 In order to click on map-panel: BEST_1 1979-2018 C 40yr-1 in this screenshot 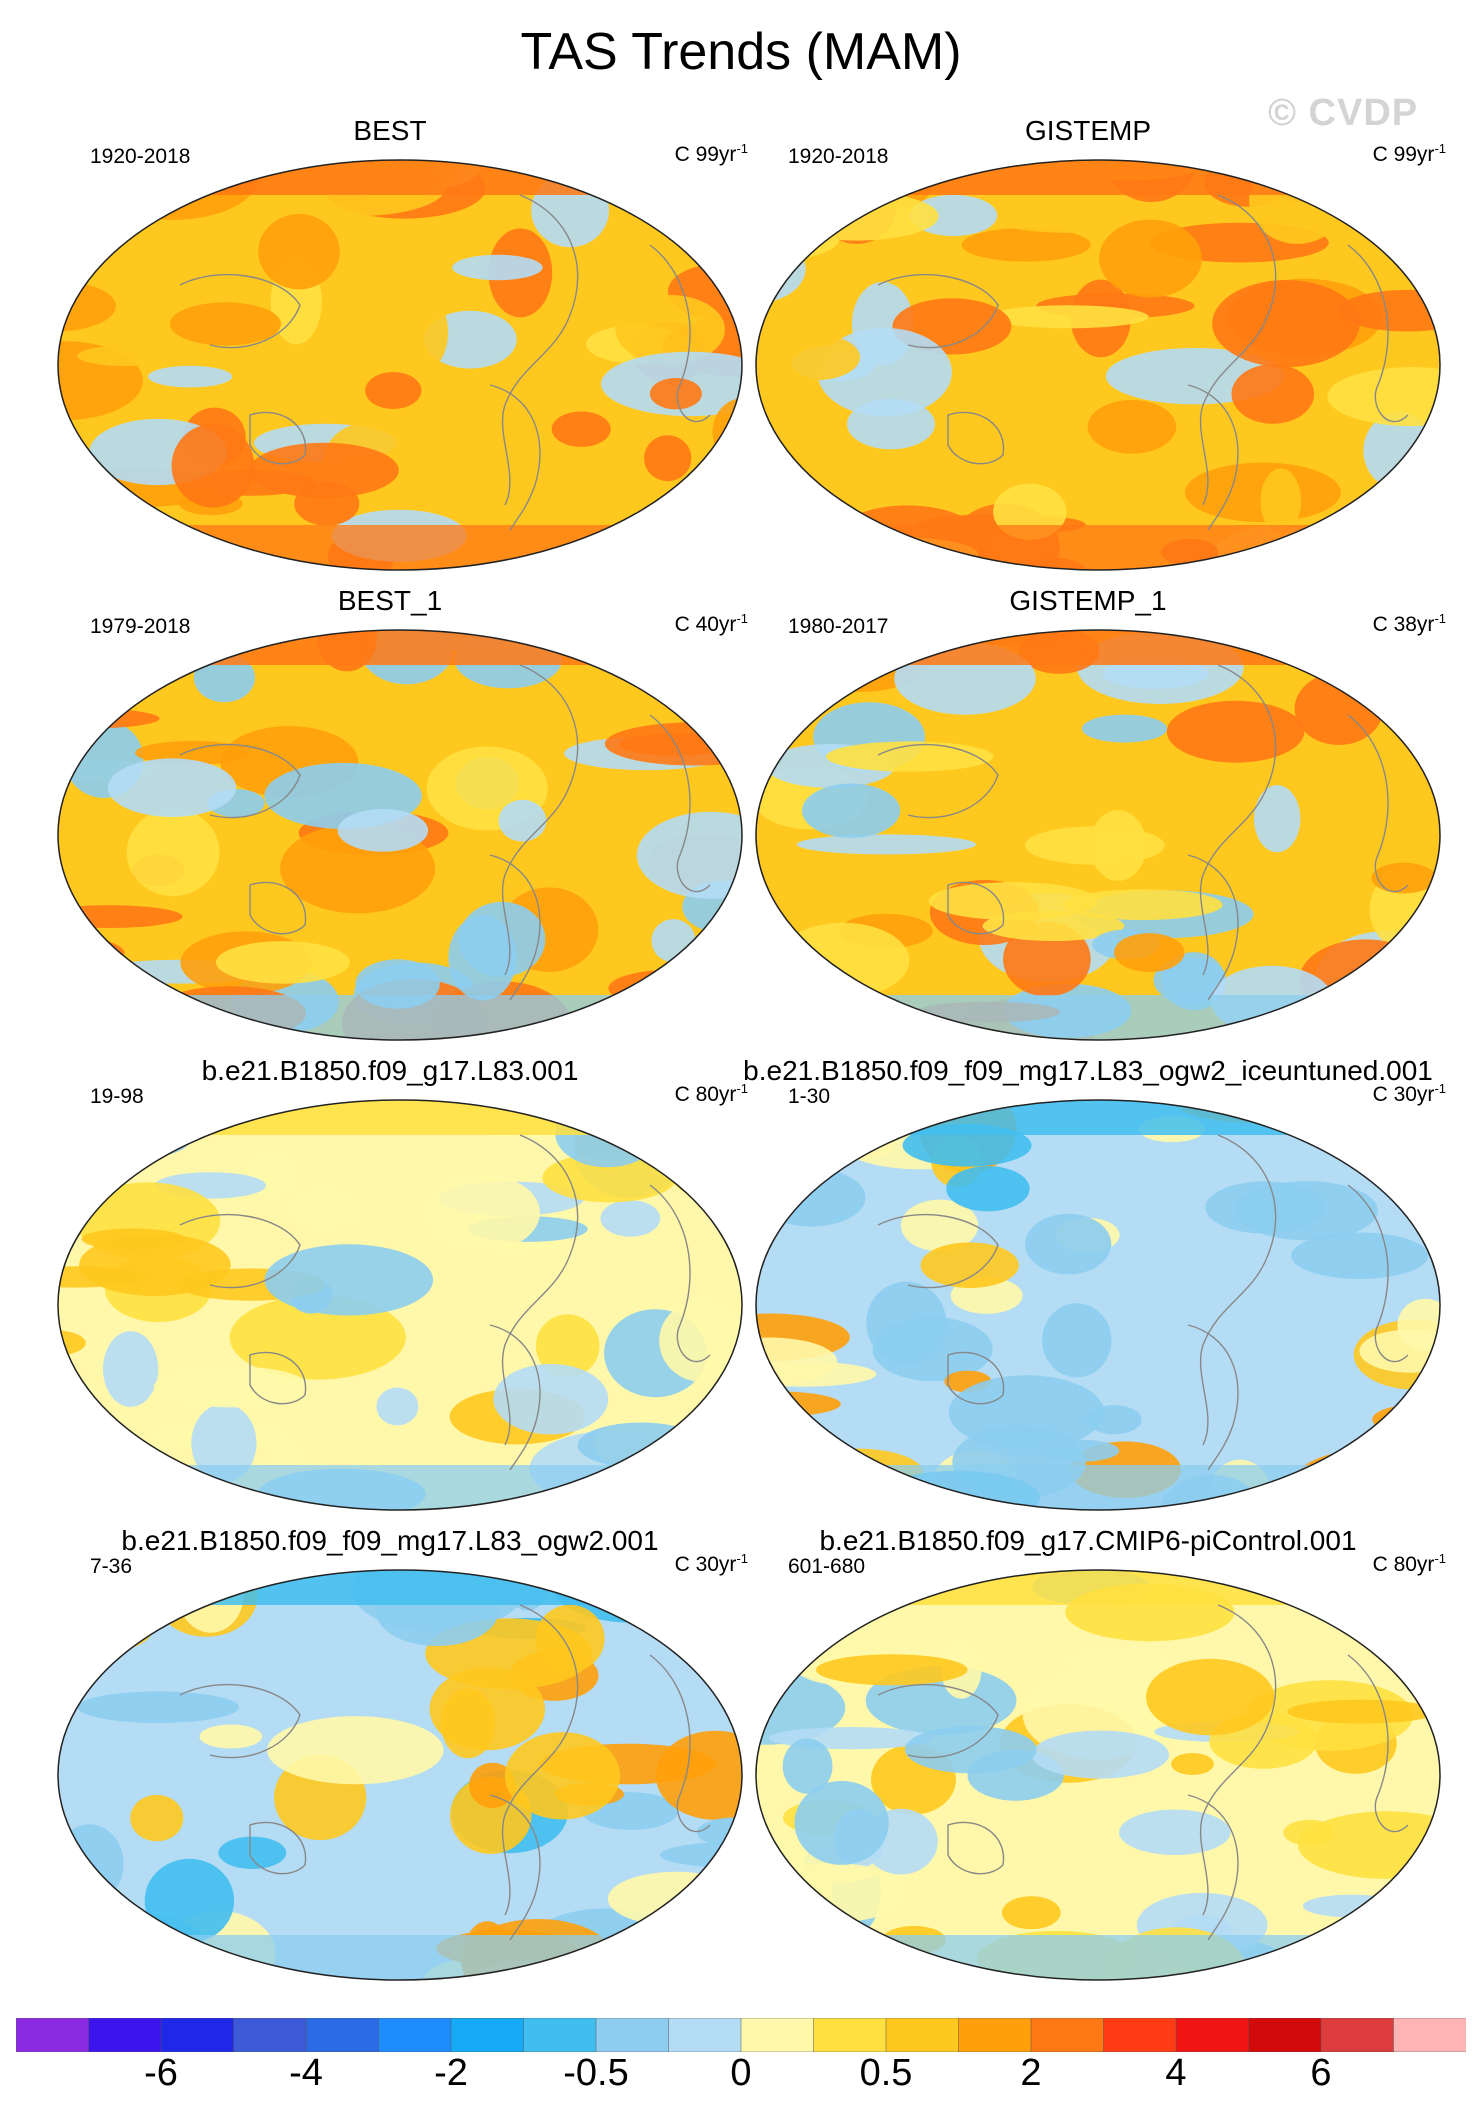, I will do `click(405, 820)`.